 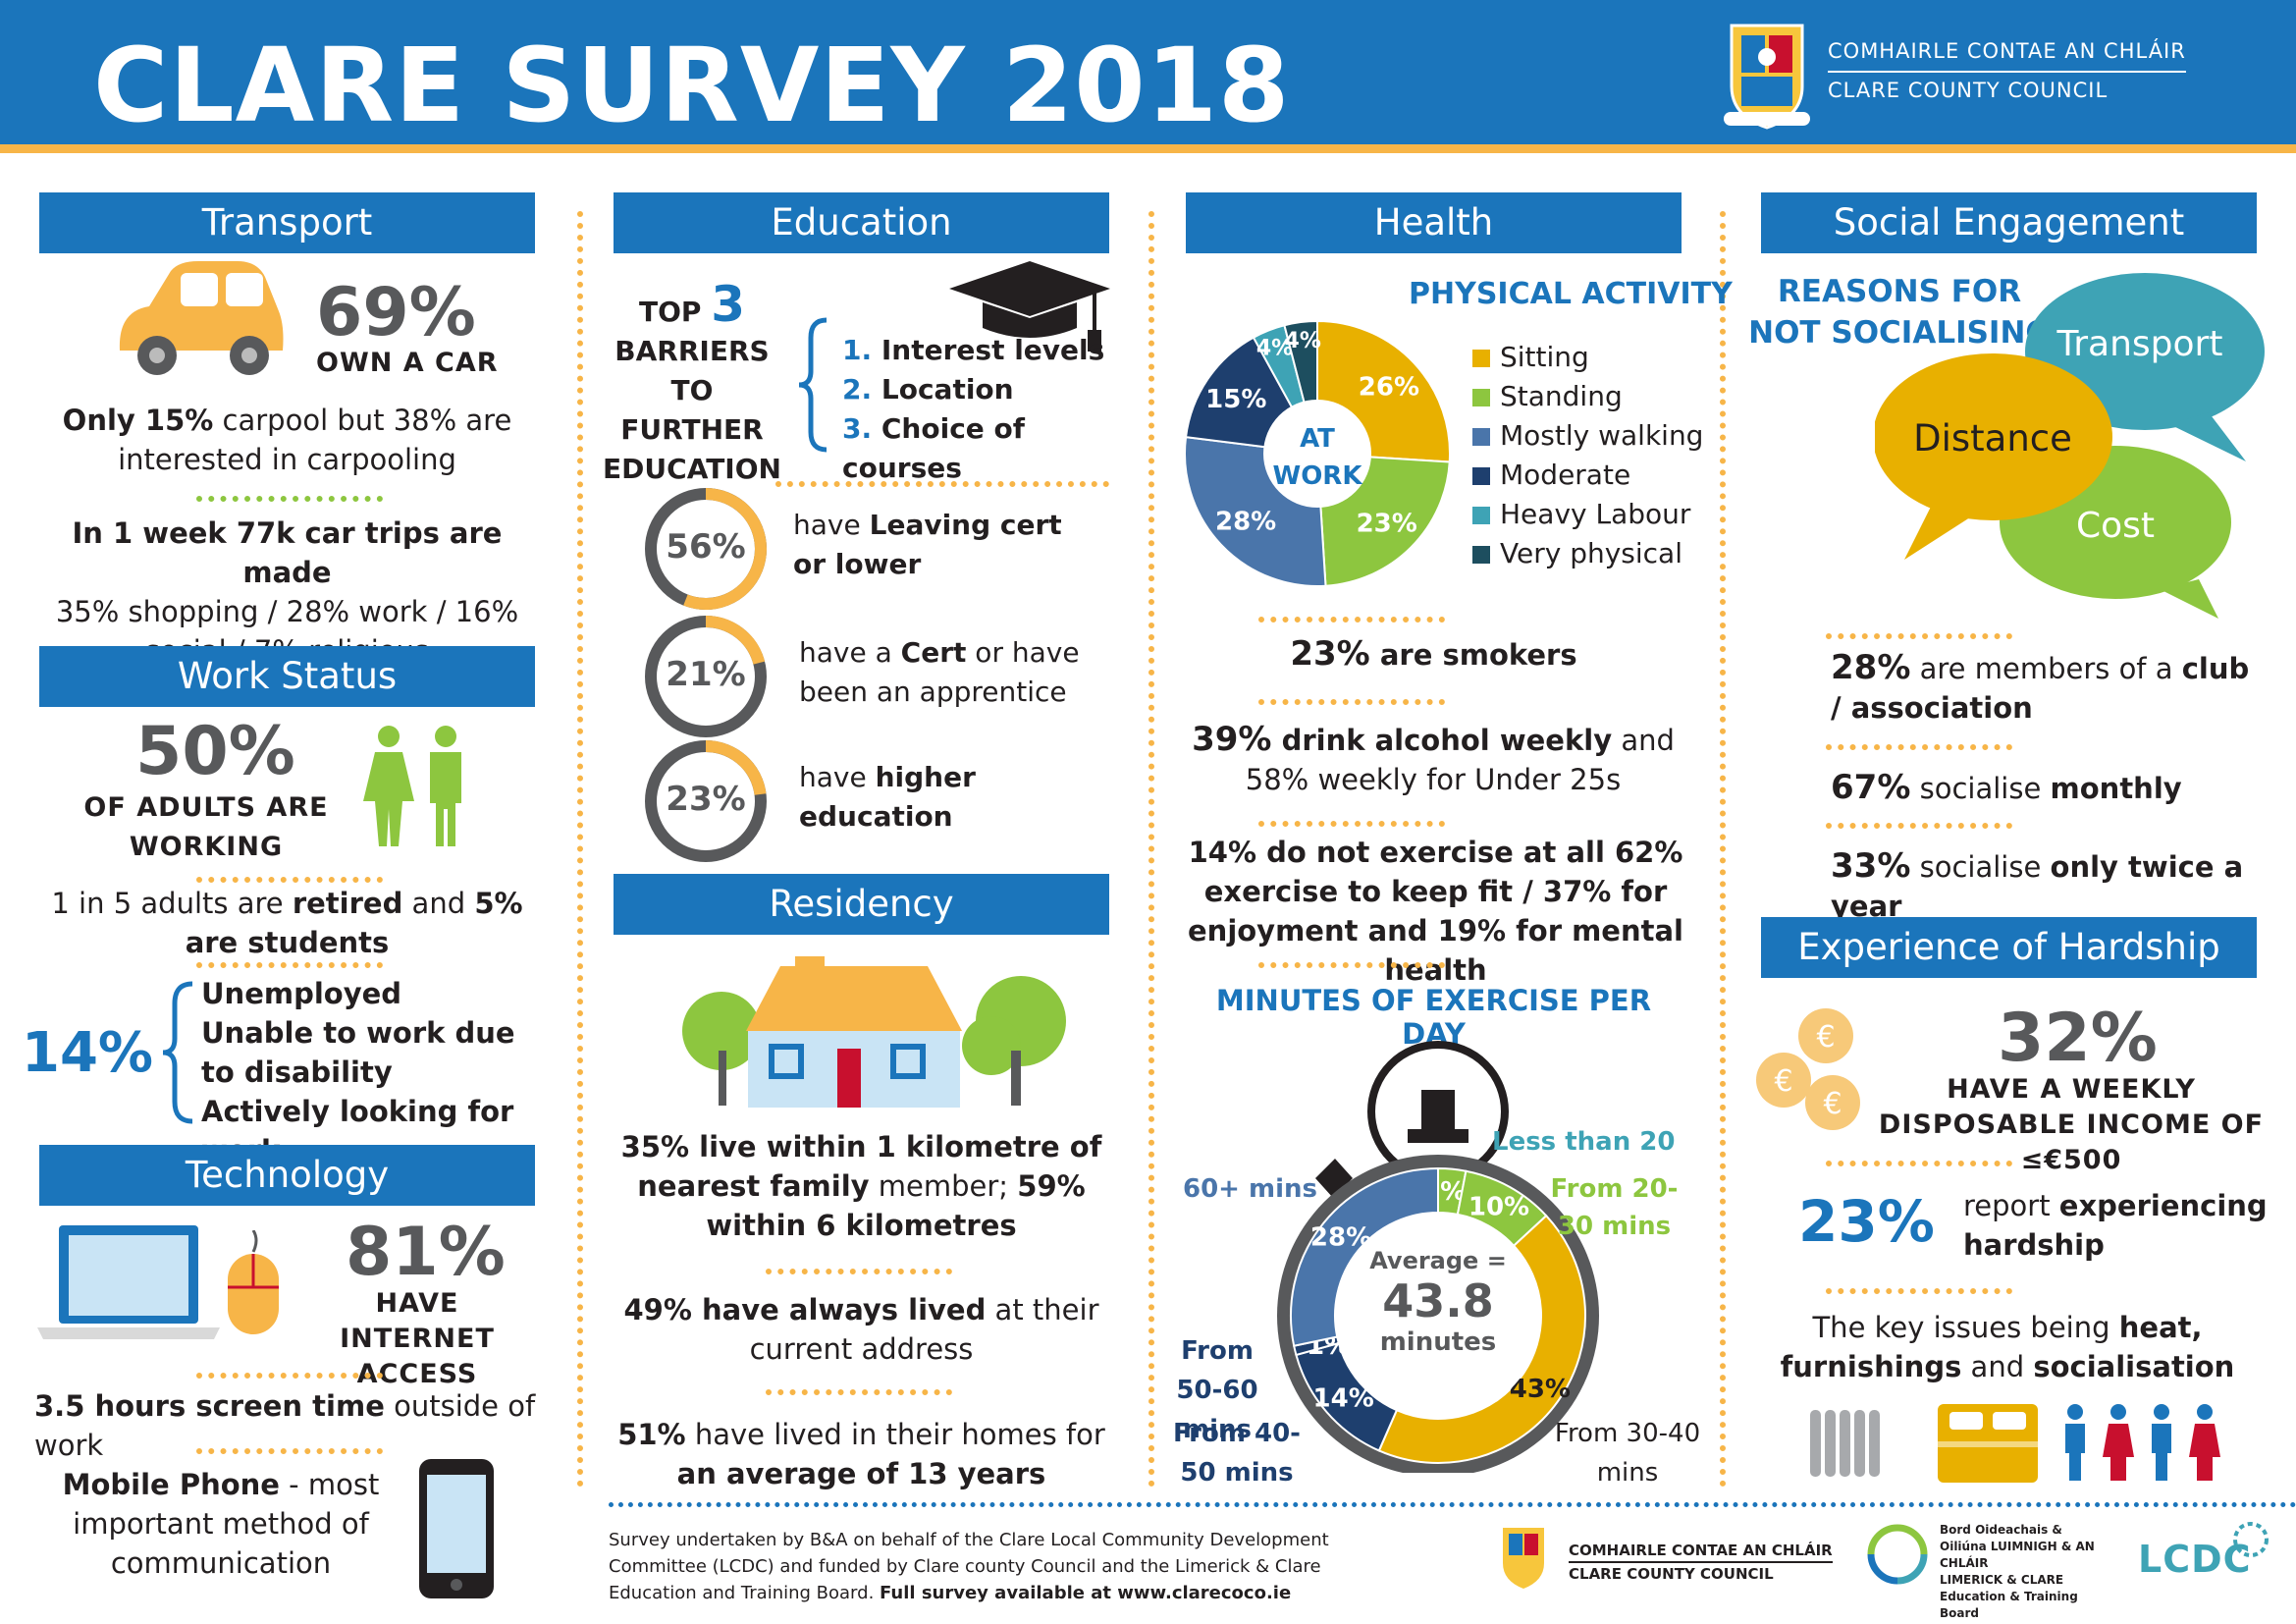 I want to click on working-pct: 50%, so click(x=215, y=751).